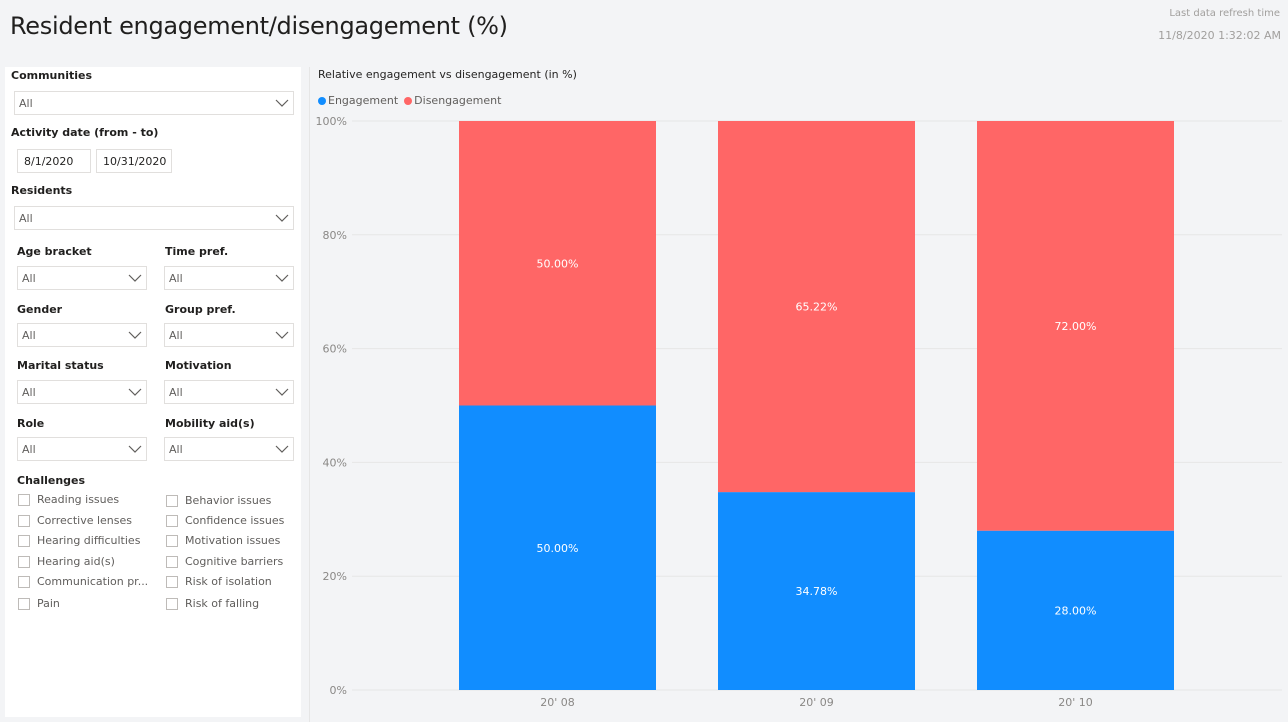 The image size is (1288, 722). I want to click on age-bracket-dropdown: All, so click(82, 278).